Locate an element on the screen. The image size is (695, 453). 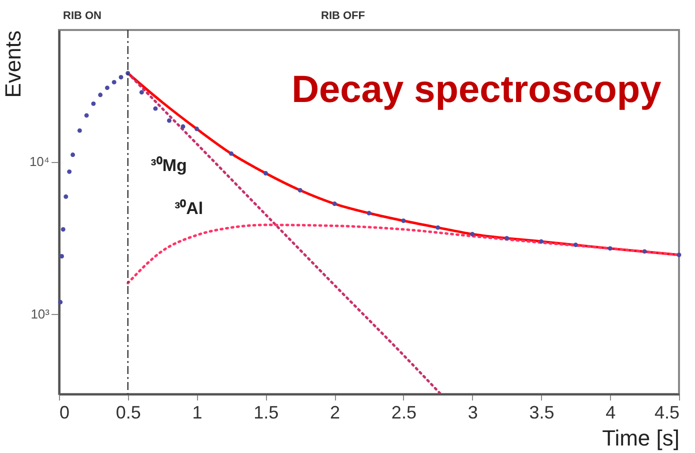
text: RIB OFF is located at coordinates (343, 16).